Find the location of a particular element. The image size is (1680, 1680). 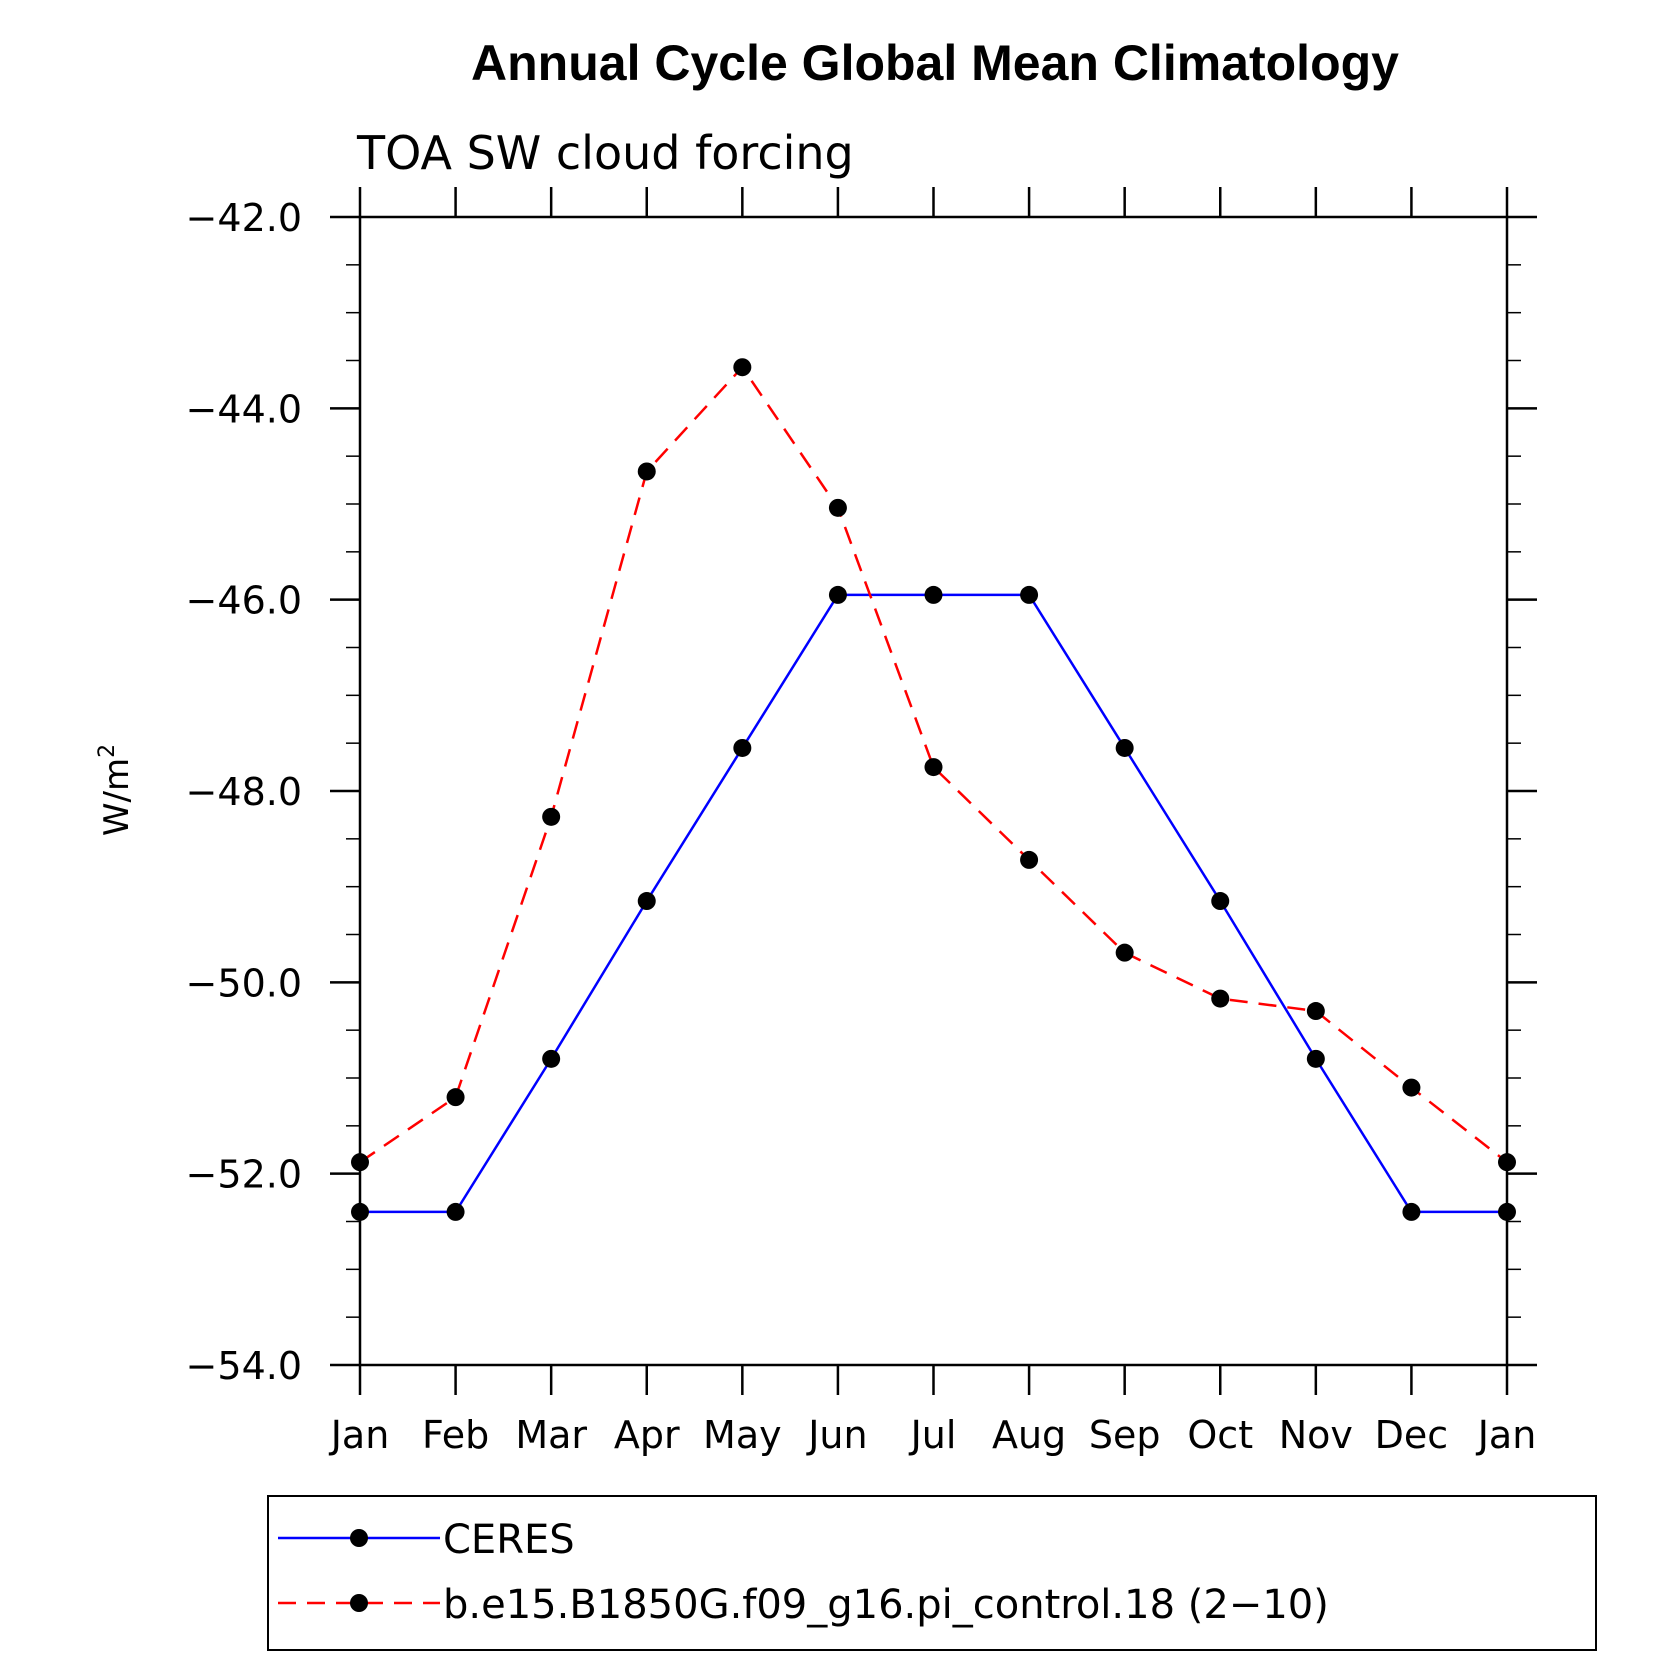

x-tick-label: Mar is located at coordinates (551, 1435).